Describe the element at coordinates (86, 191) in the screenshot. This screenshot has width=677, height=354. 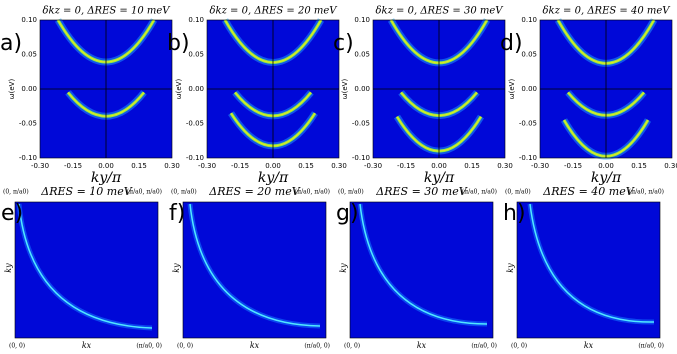
I see `panel-title: ΔRES = 10 meV` at that location.